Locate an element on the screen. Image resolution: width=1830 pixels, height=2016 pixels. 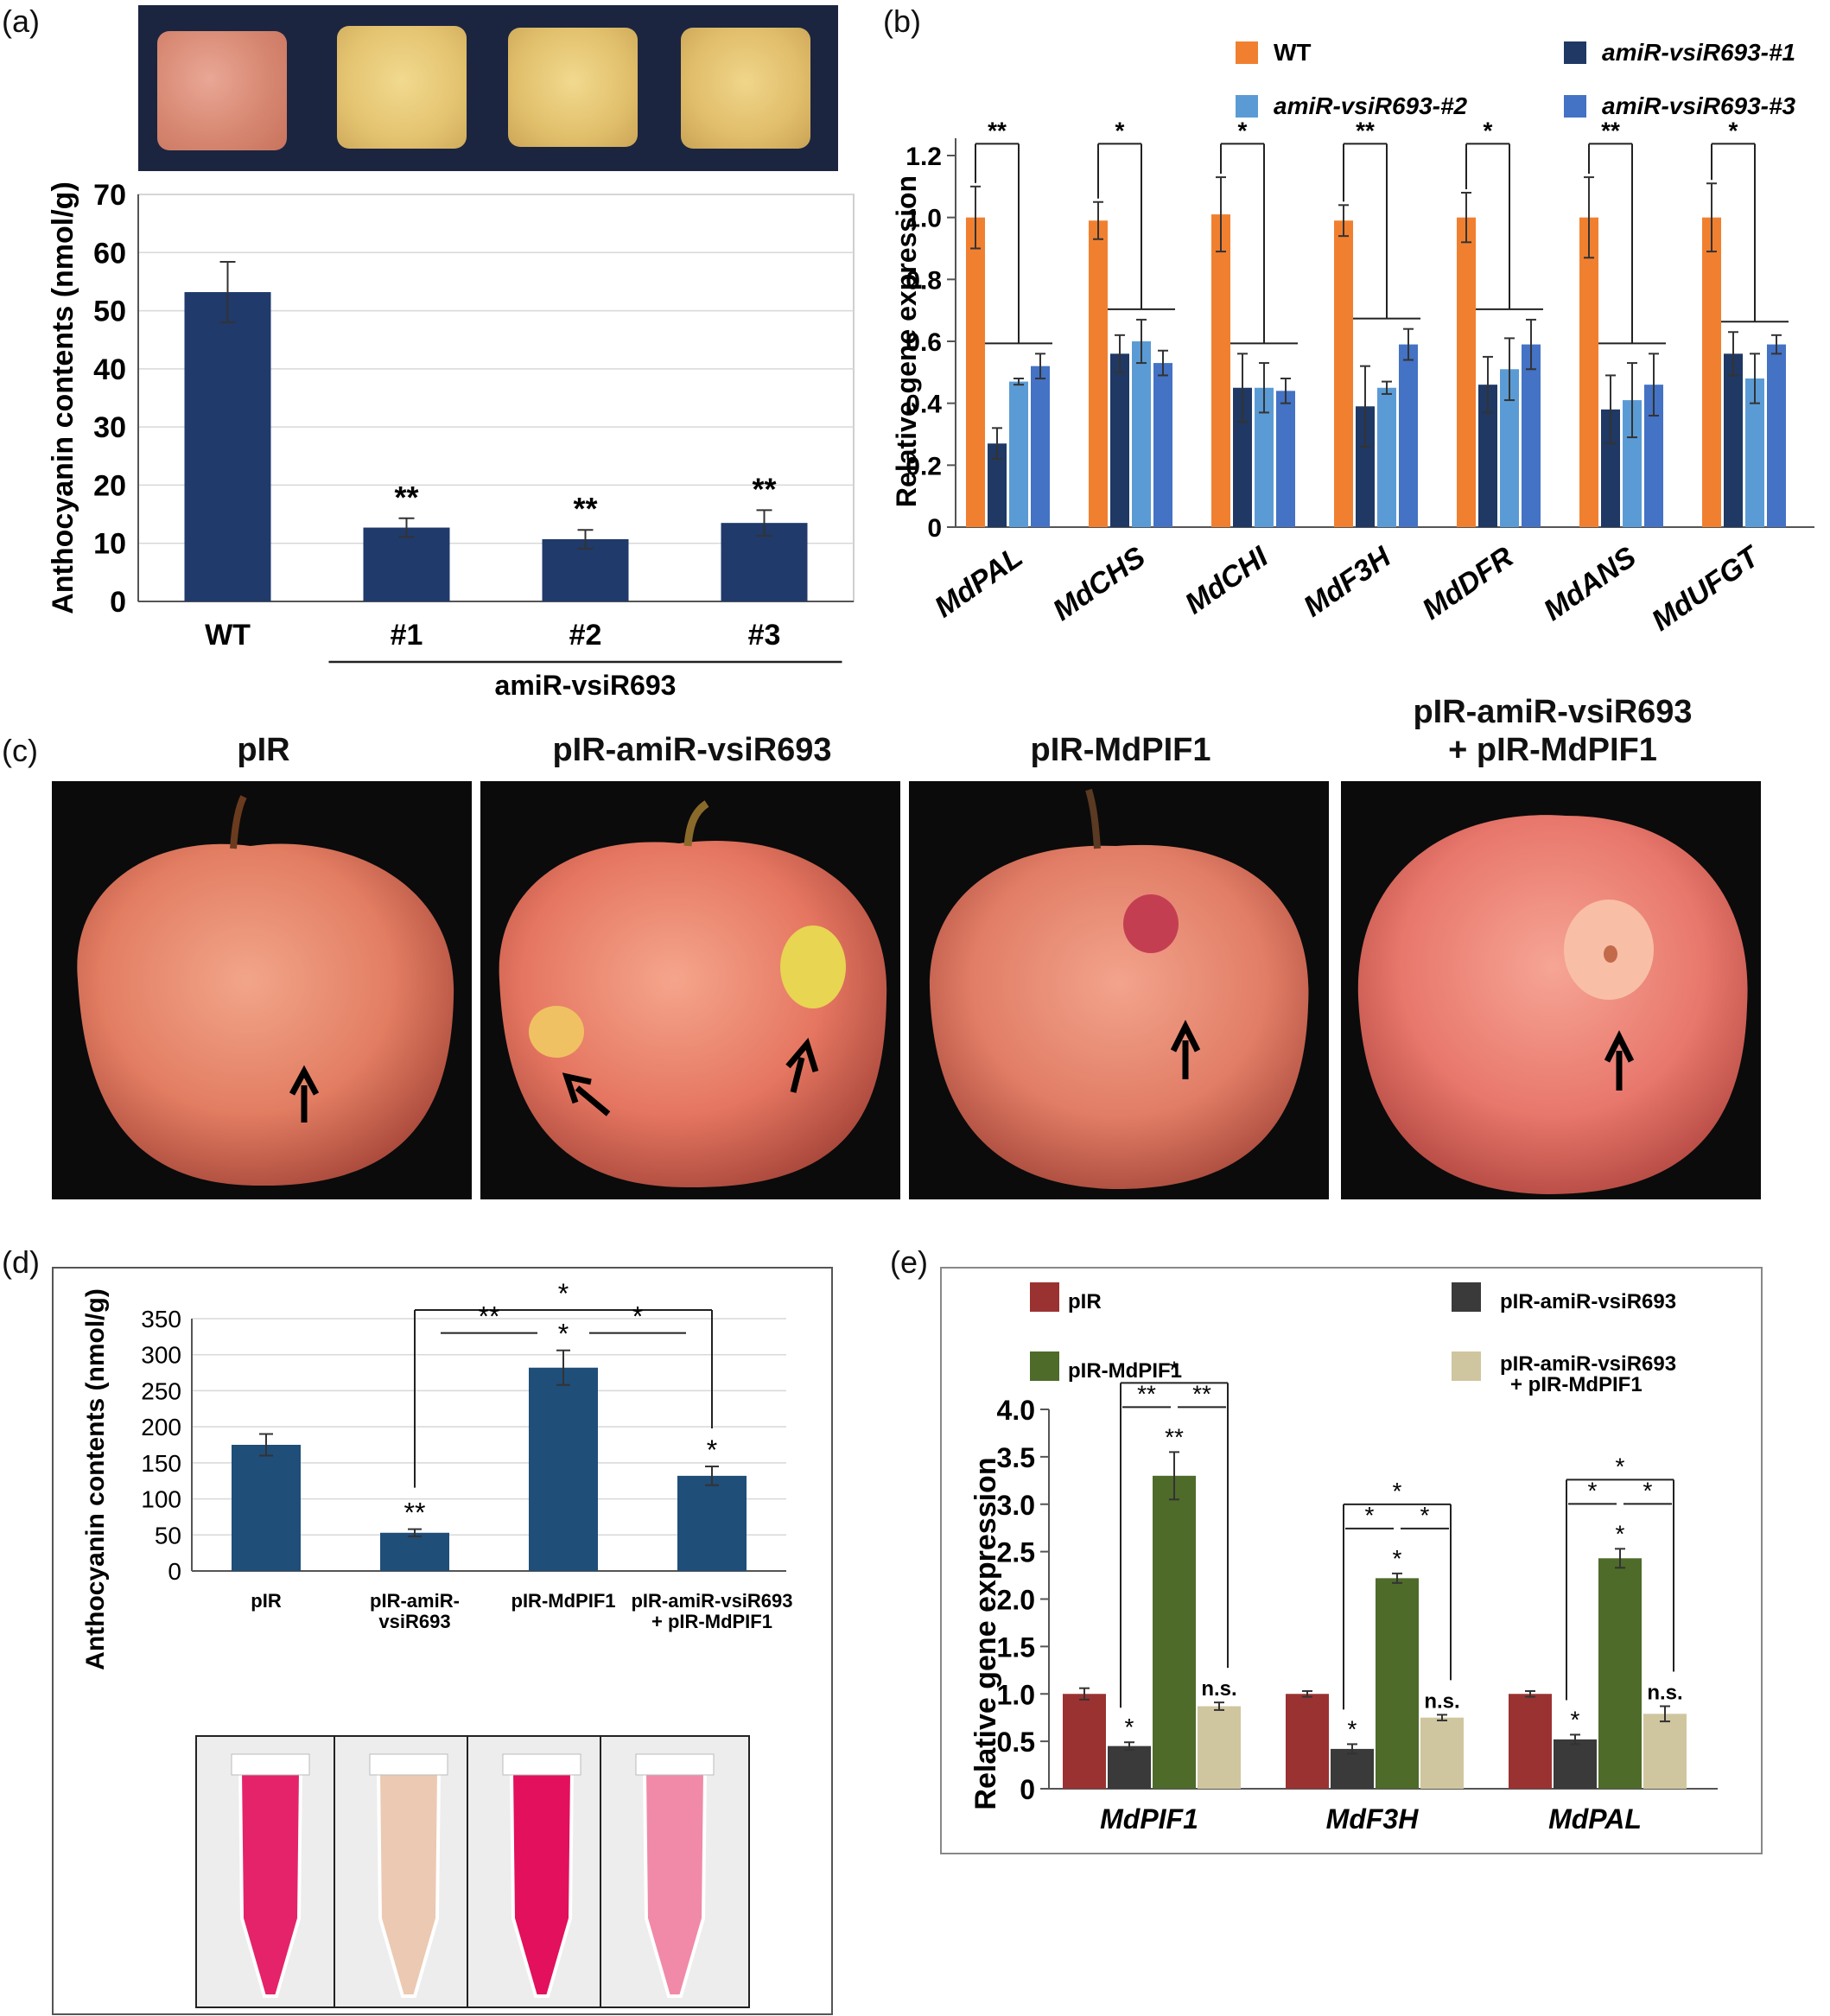
panel-label-c: (c) is located at coordinates (20, 750).